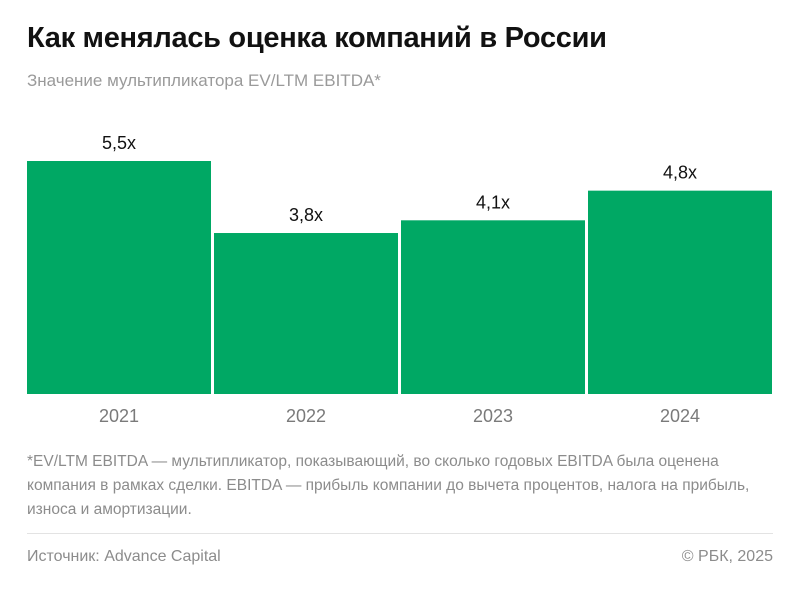 The image size is (800, 590). What do you see at coordinates (124, 556) in the screenshot?
I see `source: Источник: Advance Capital` at bounding box center [124, 556].